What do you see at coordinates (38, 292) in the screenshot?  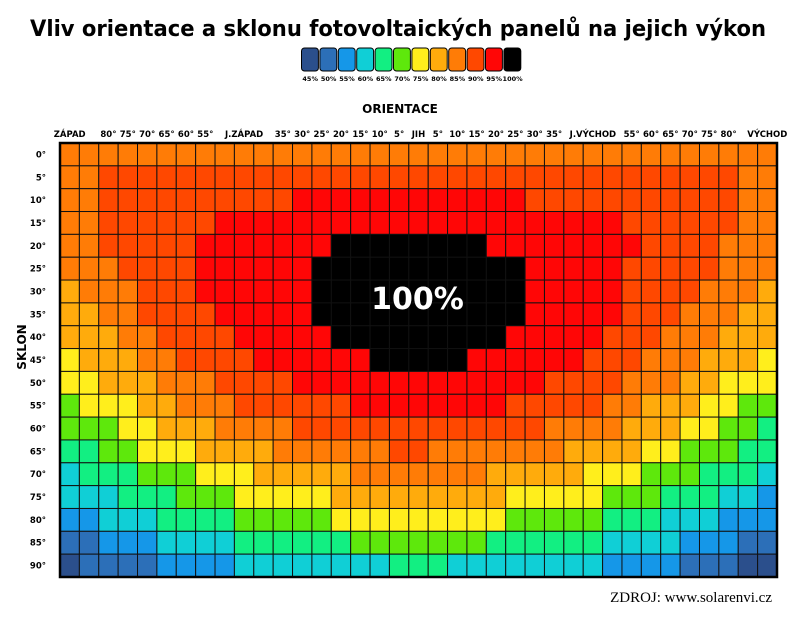 I see `y-tick-label: 30°` at bounding box center [38, 292].